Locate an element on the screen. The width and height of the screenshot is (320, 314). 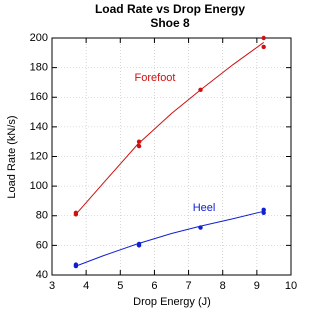
y-axis-label: Load Rate (kN/s) is located at coordinates (12, 156).